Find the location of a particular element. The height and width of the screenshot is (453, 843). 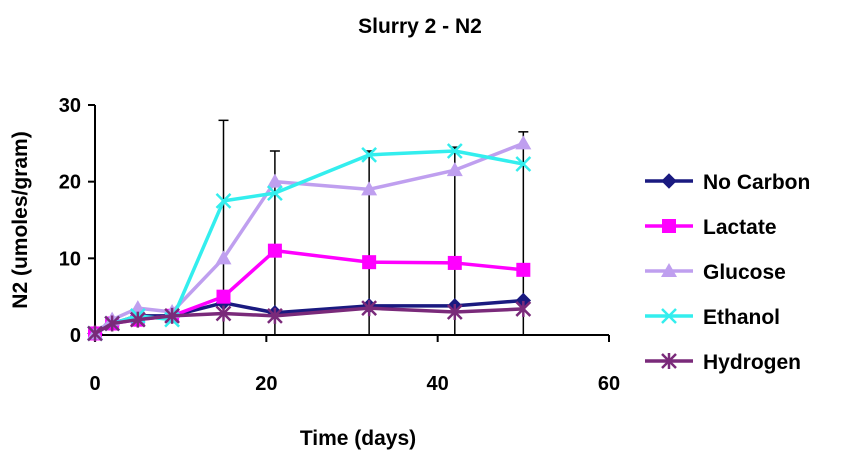

legend-label: Hydrogen is located at coordinates (752, 362).